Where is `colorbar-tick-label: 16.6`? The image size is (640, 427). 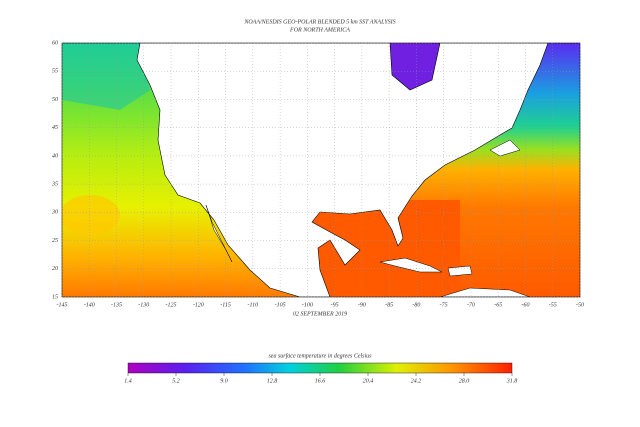 colorbar-tick-label: 16.6 is located at coordinates (320, 381).